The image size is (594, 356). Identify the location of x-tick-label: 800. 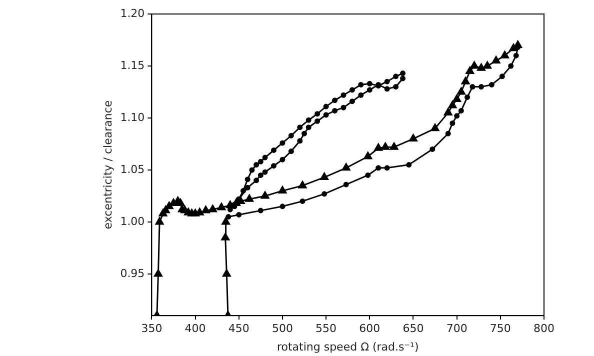
(544, 329).